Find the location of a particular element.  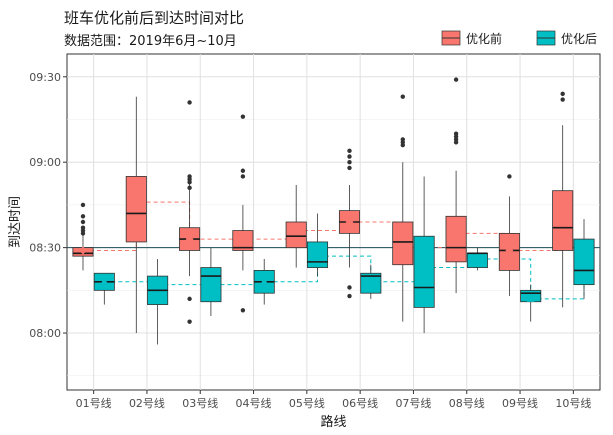

y-tick-label: 09:30 is located at coordinates (45, 77).